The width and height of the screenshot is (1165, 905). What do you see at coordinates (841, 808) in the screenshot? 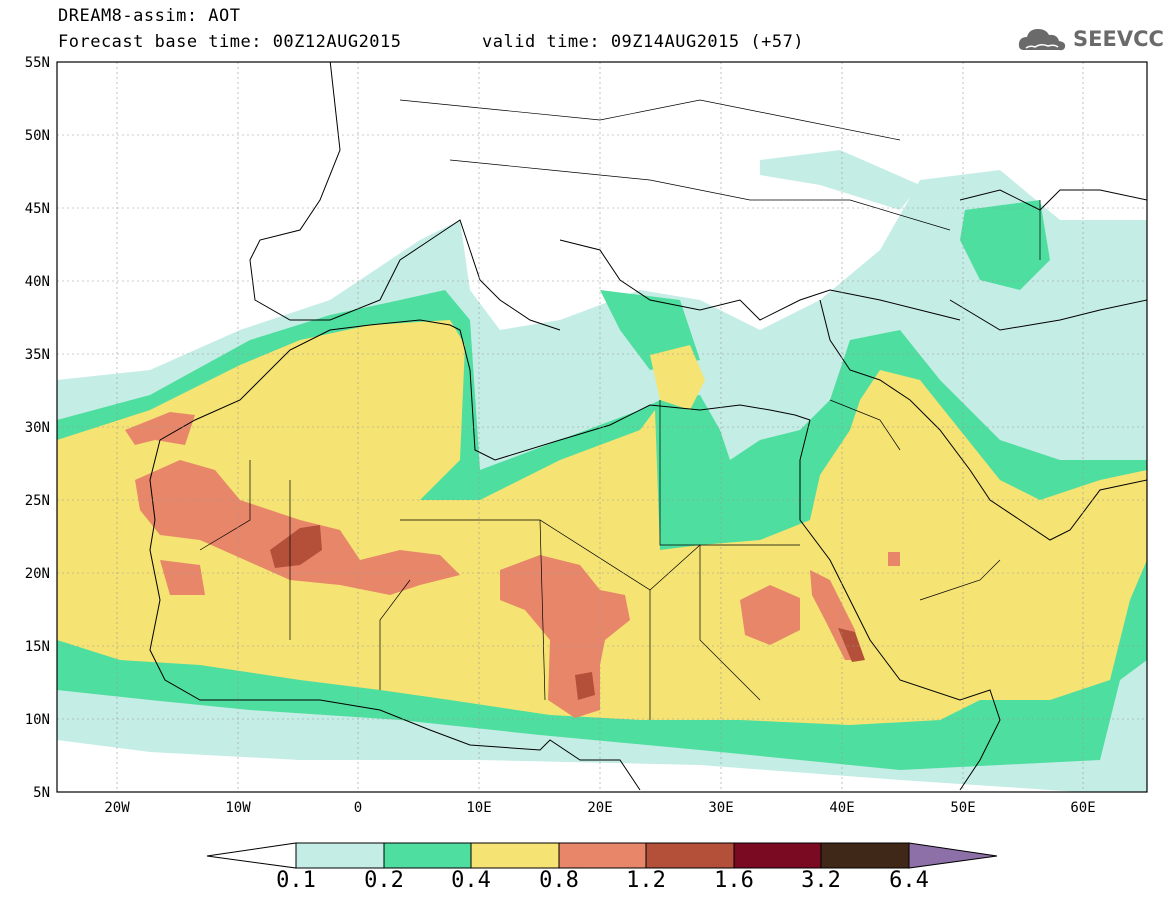
I see `lon-label-40e: 40E` at bounding box center [841, 808].